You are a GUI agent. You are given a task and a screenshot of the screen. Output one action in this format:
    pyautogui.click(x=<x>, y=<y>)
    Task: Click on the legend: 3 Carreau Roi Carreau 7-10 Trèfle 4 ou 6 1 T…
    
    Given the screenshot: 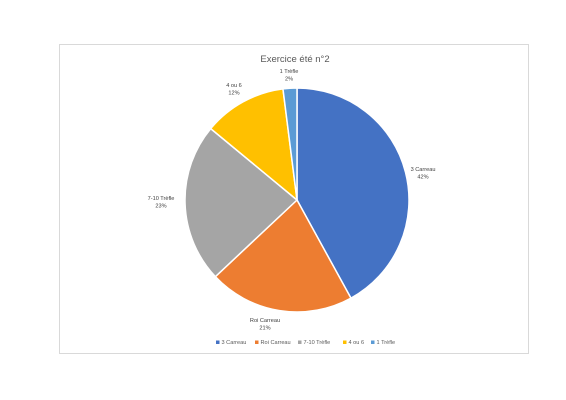 What is the action you would take?
    pyautogui.click(x=305, y=343)
    